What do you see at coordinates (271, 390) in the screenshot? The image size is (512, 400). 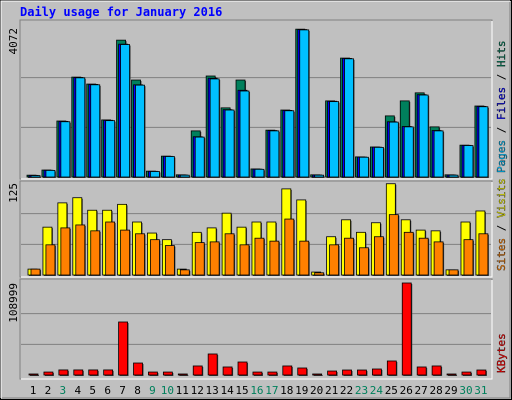 I see `x-tick-label: 17` at bounding box center [271, 390].